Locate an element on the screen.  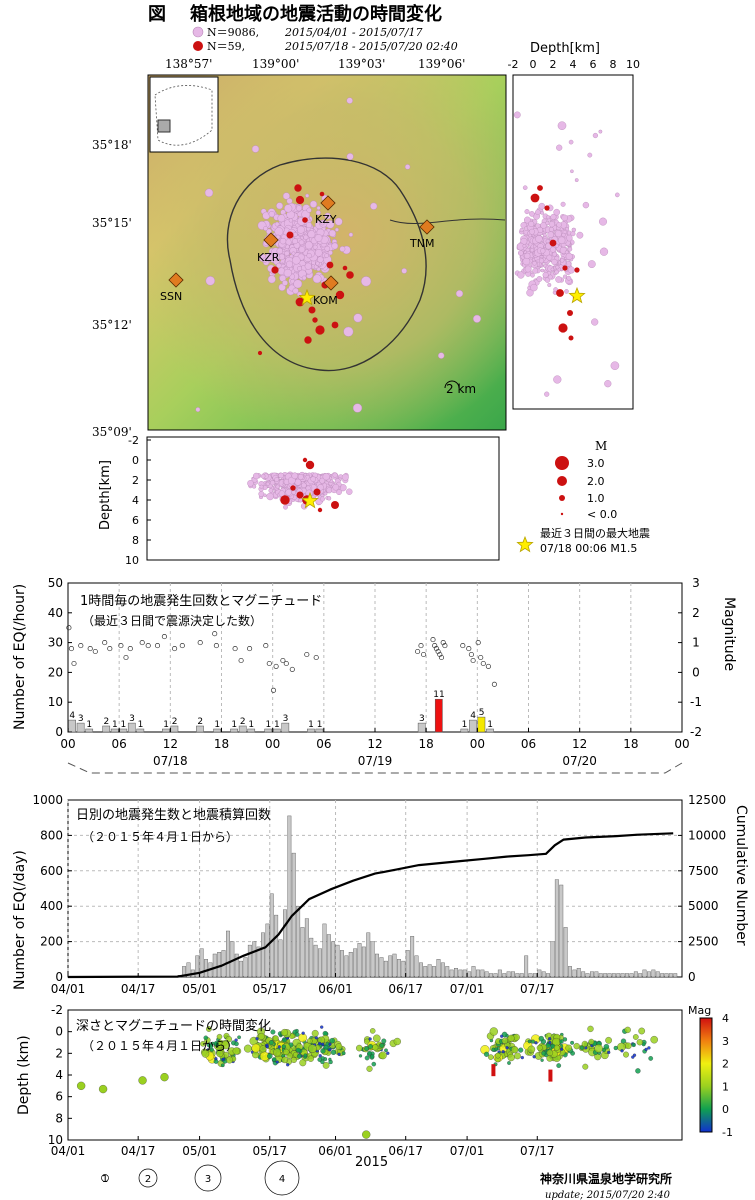
hourly-bar-label: 1 is located at coordinates (465, 725).